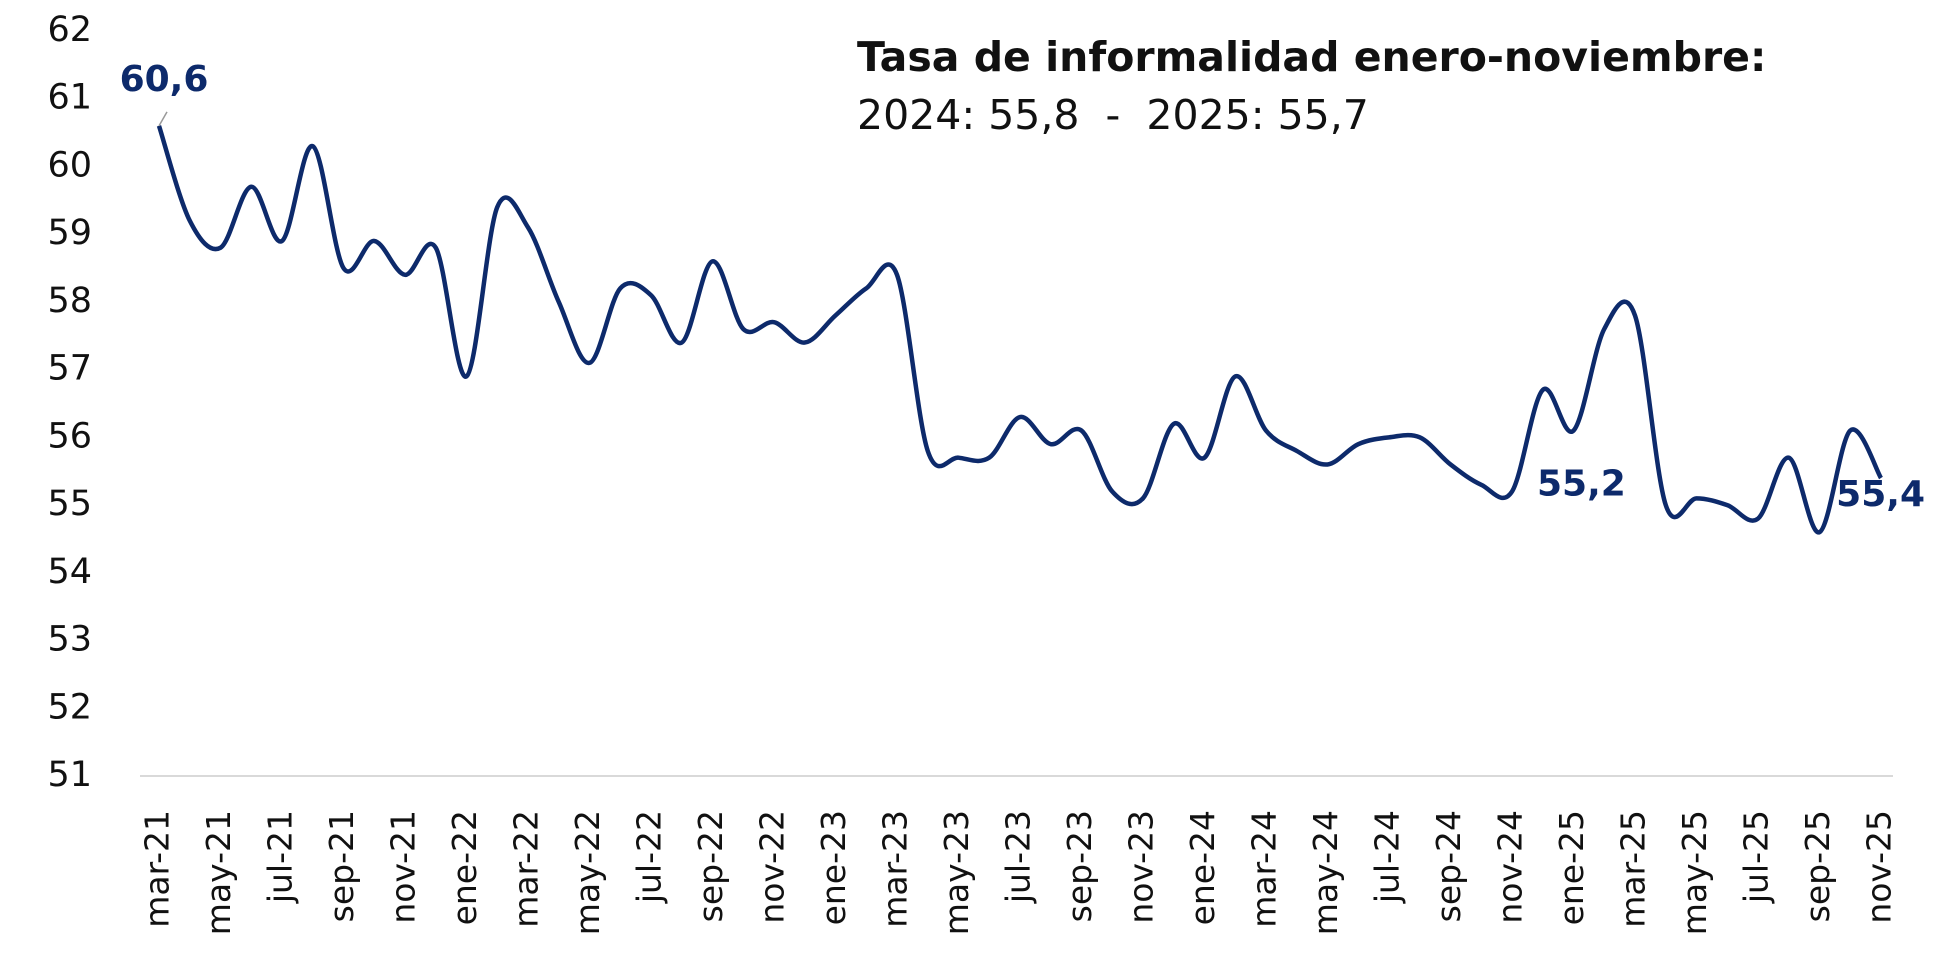  I want to click on x-tick-label: sep-23, so click(1079, 866).